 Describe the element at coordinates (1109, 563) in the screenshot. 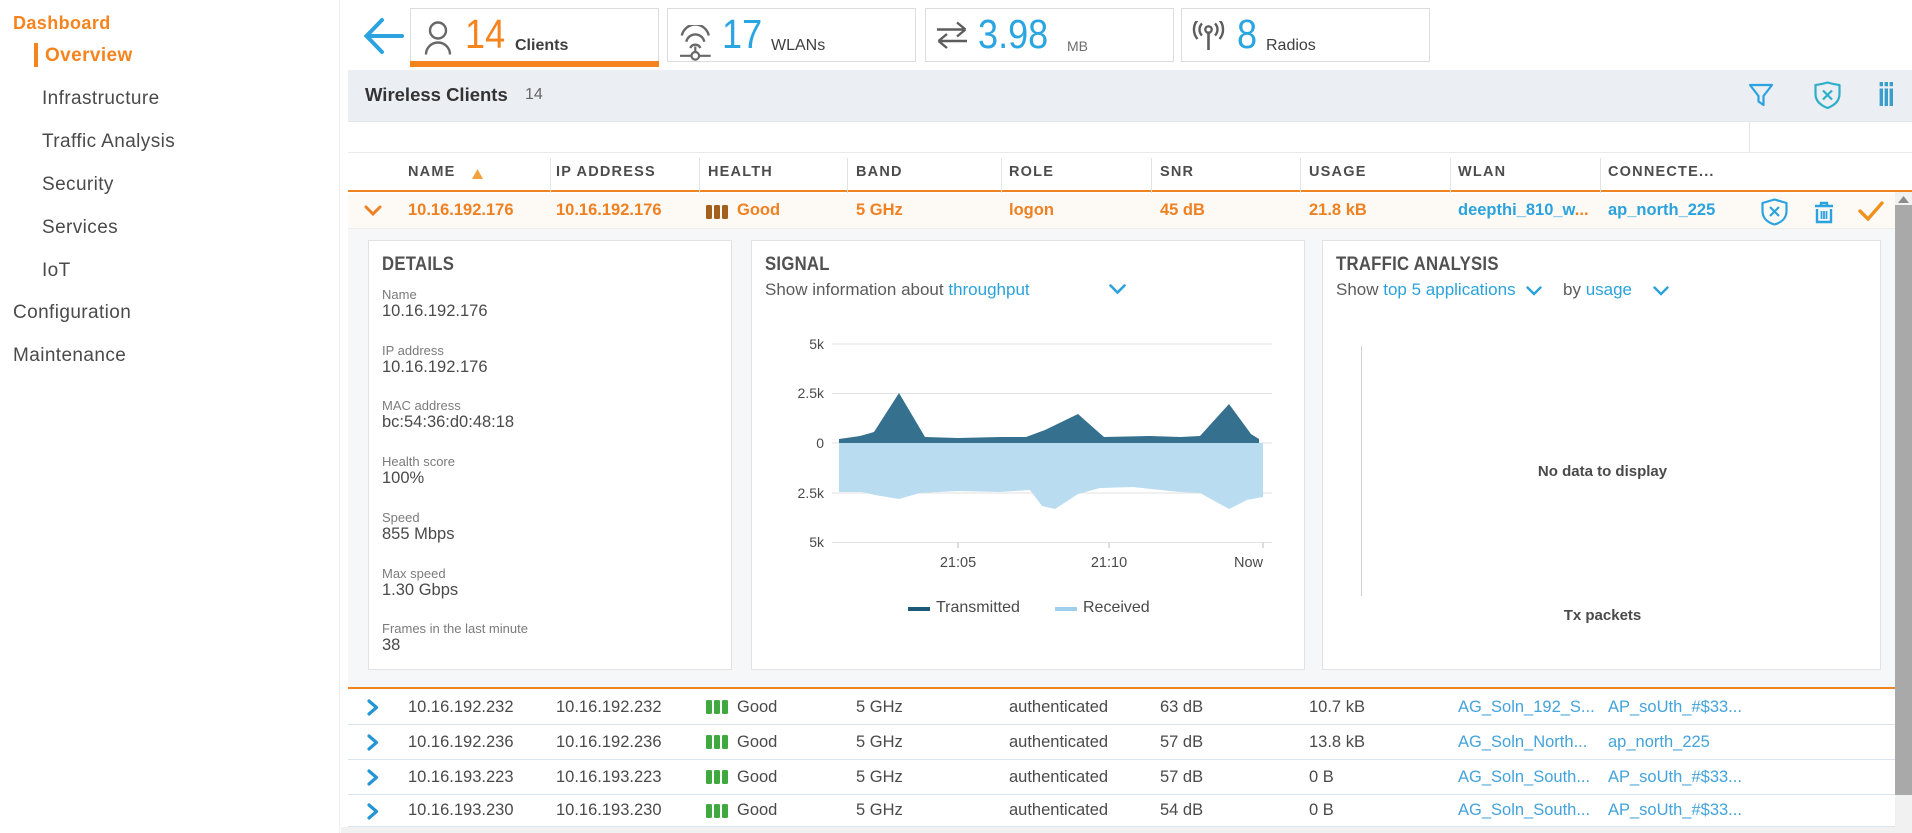

I see `svg-text: 21:10` at that location.